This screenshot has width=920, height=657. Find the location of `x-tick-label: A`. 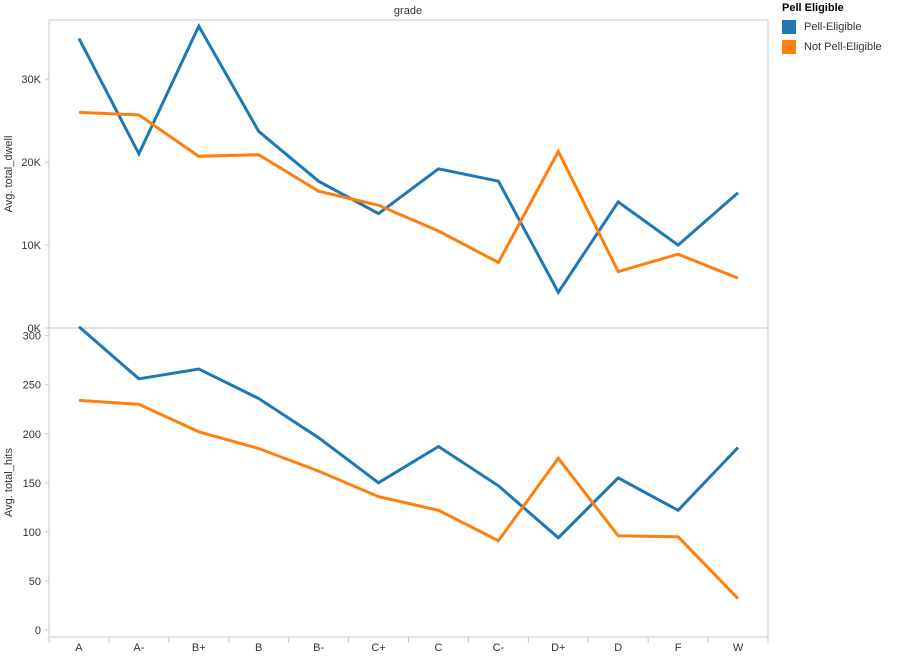

x-tick-label: A is located at coordinates (79, 648).